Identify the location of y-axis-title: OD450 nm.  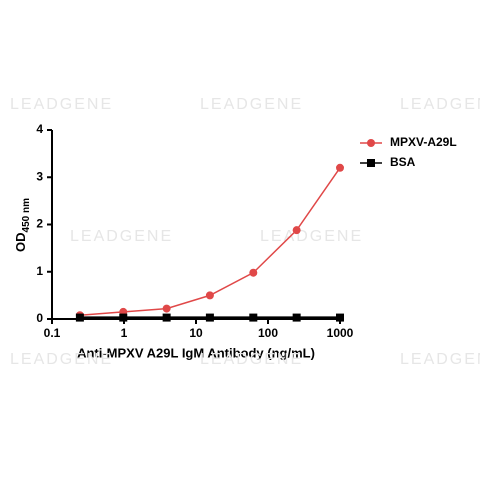
(22, 225).